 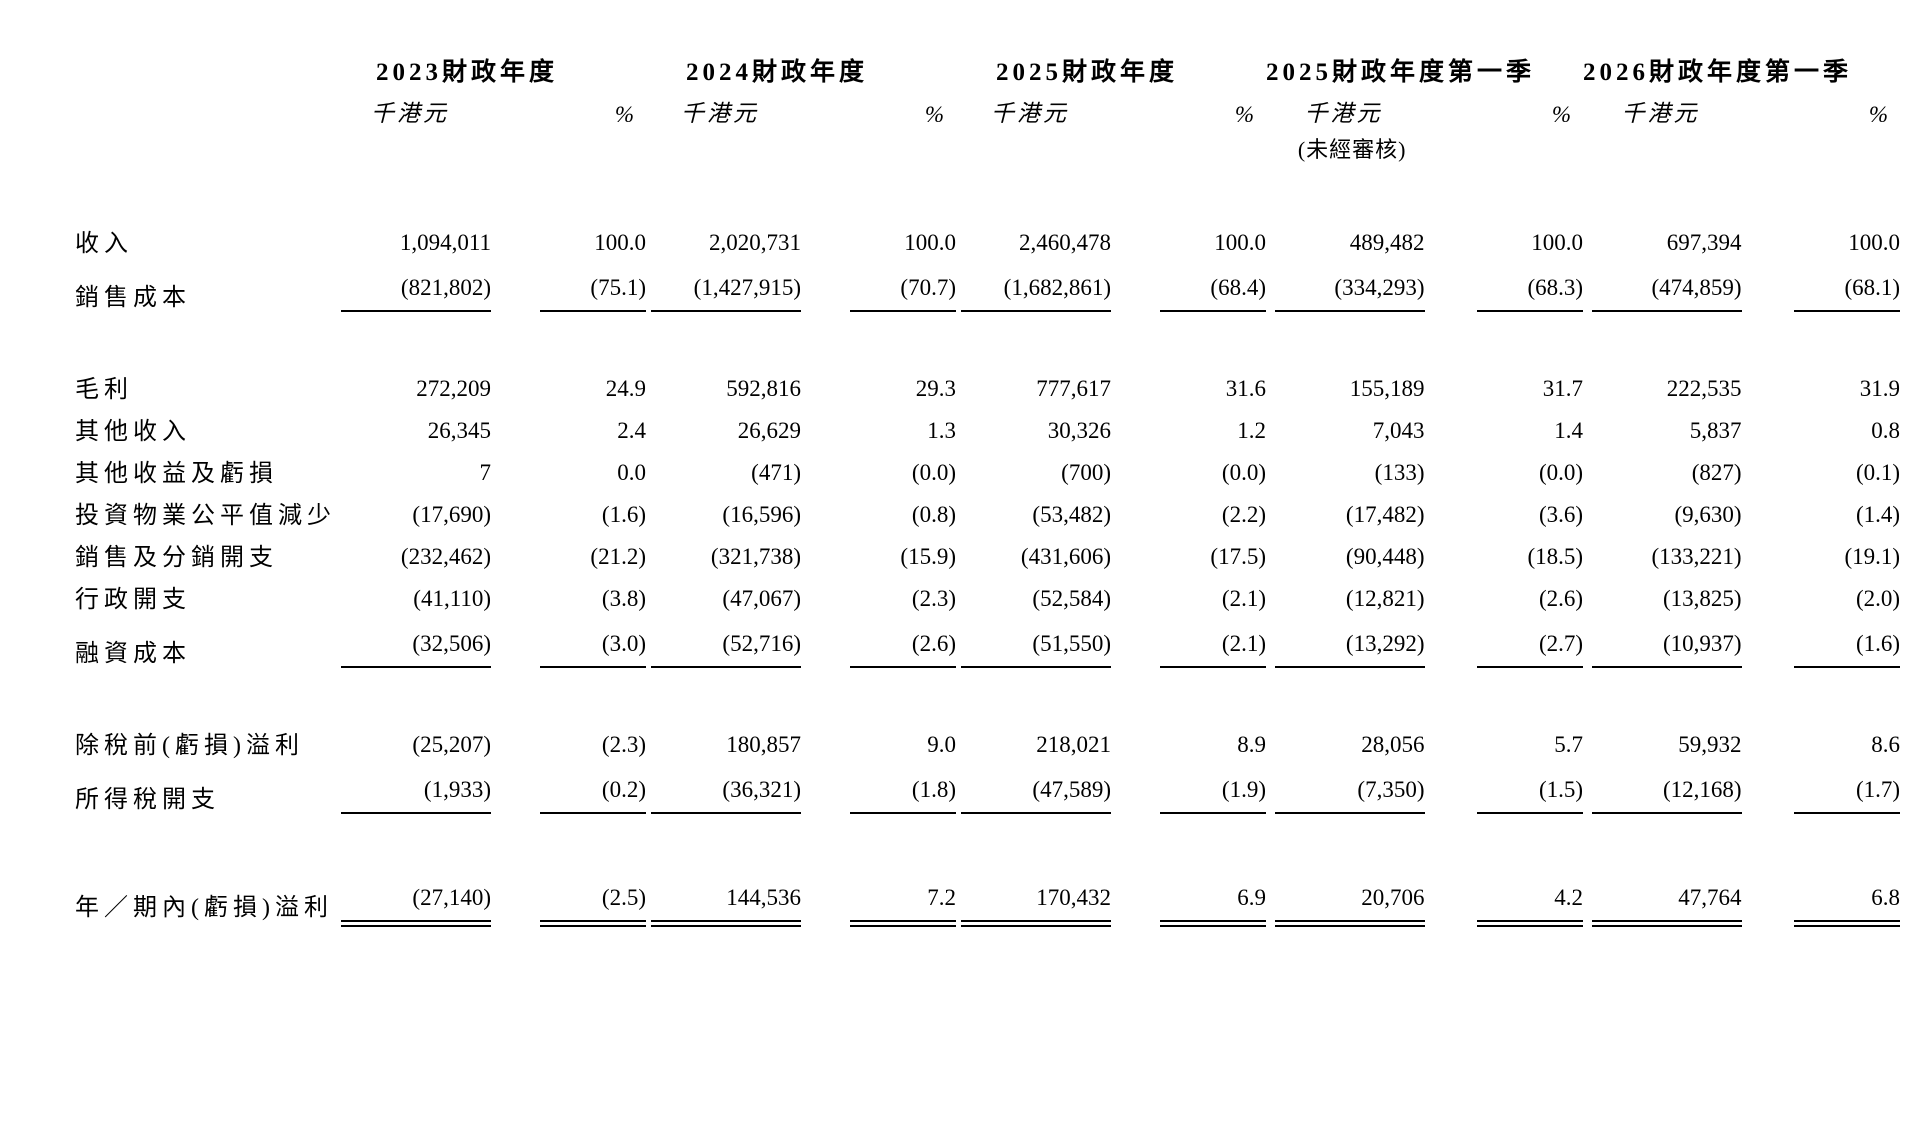 What do you see at coordinates (445, 242) in the screenshot?
I see `cell-number: 1,094,011` at bounding box center [445, 242].